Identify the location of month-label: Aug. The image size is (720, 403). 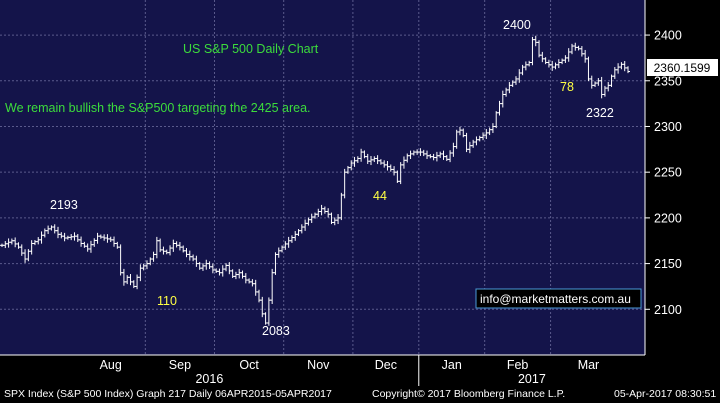
(111, 365).